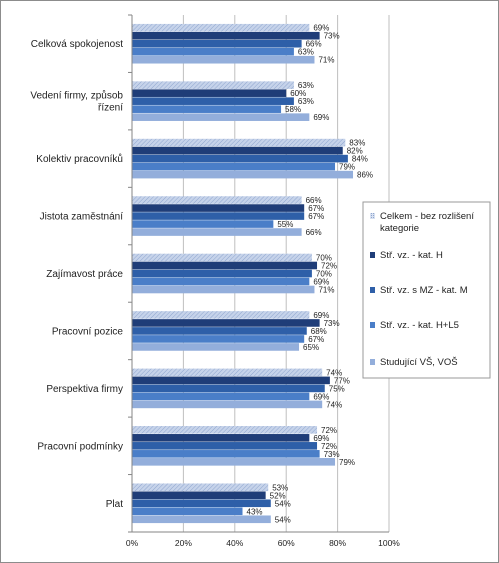 The width and height of the screenshot is (499, 563). I want to click on data-label: 54%, so click(283, 503).